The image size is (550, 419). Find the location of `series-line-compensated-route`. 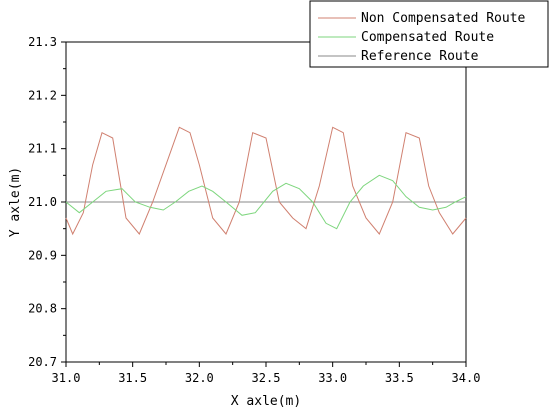

series-line-compensated-route is located at coordinates (266, 202).